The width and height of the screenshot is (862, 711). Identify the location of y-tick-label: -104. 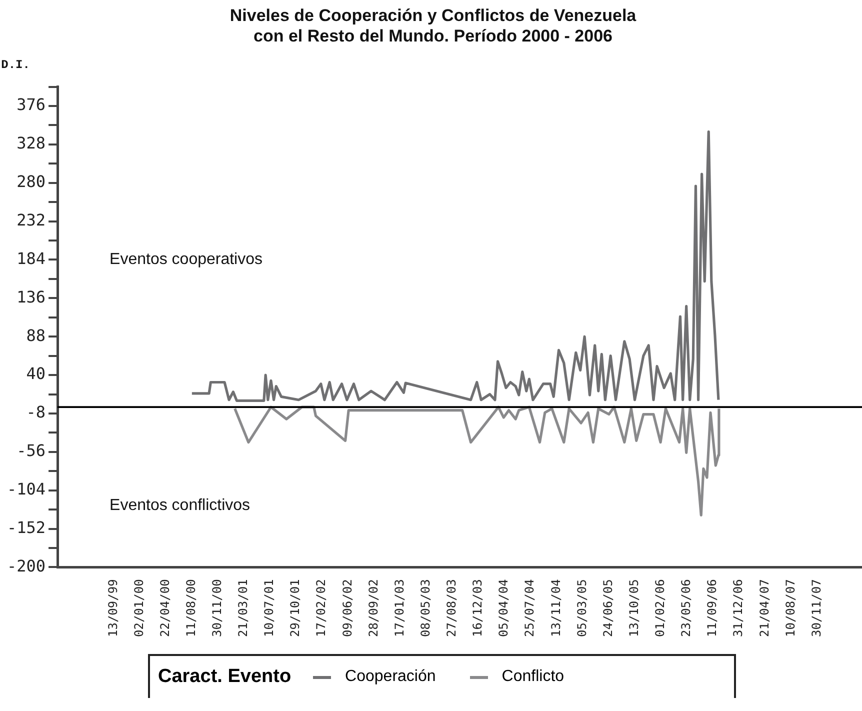
(26, 488).